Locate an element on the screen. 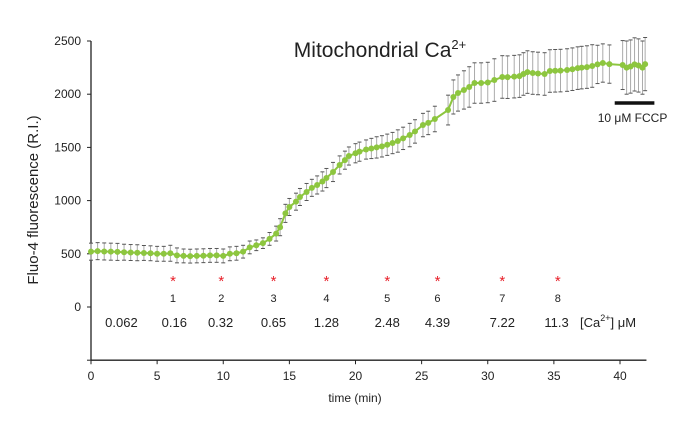 This screenshot has width=700, height=431. addition-number: 2 is located at coordinates (221, 299).